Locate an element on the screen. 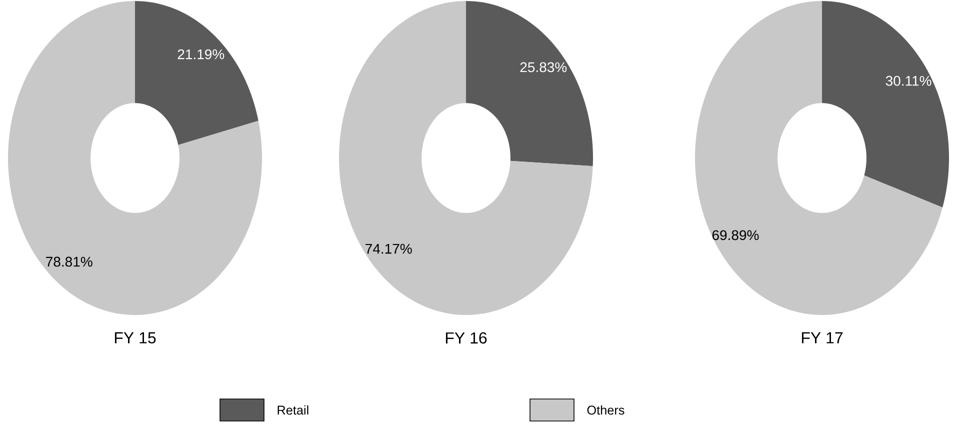  data-label: 69.89% is located at coordinates (735, 235).